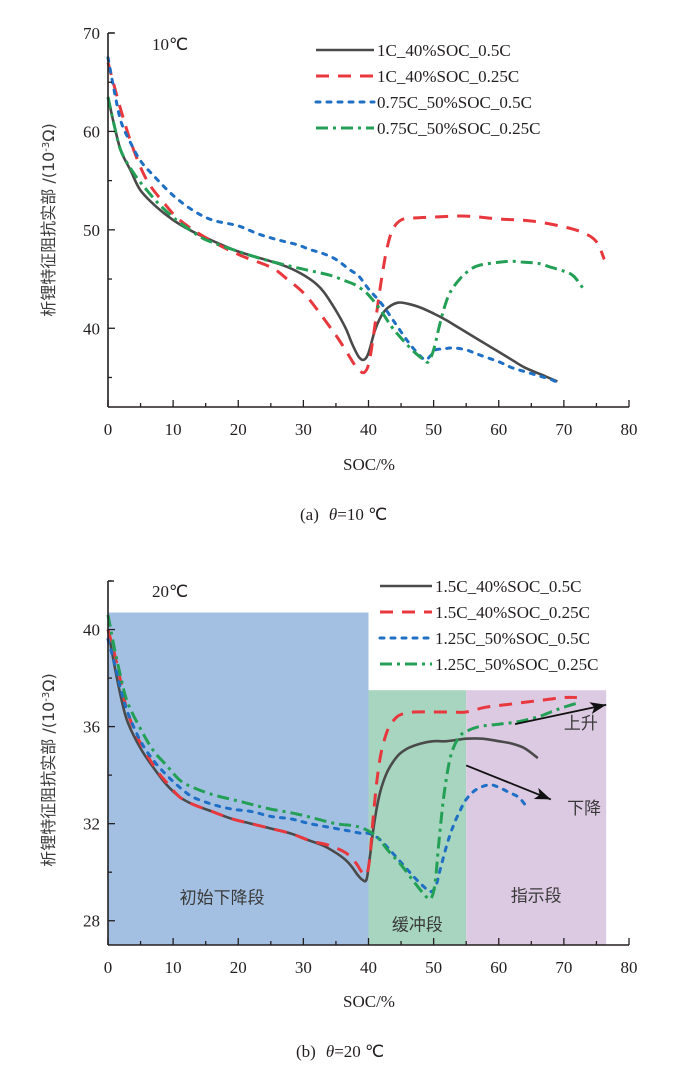 This screenshot has width=688, height=1082. Describe the element at coordinates (173, 967) in the screenshot. I see `chart-b-x-tick-label-1: 10` at that location.